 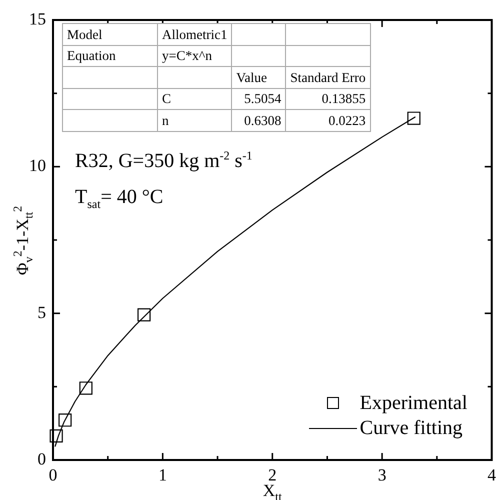 I want to click on annotation: Standard Erro, so click(x=328, y=77).